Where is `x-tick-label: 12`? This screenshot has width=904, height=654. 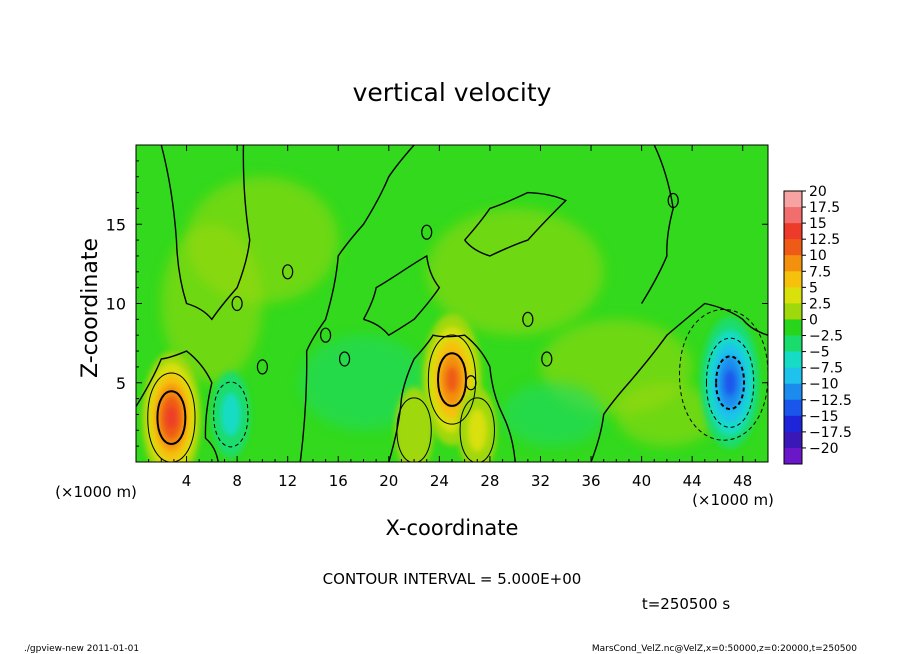 x-tick-label: 12 is located at coordinates (287, 481).